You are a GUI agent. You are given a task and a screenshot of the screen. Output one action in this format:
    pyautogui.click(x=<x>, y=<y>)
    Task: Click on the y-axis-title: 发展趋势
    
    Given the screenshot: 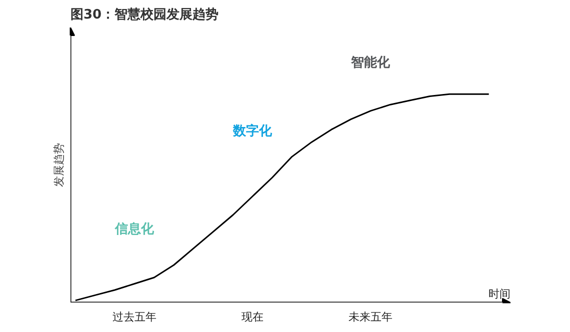 What is the action you would take?
    pyautogui.click(x=59, y=165)
    